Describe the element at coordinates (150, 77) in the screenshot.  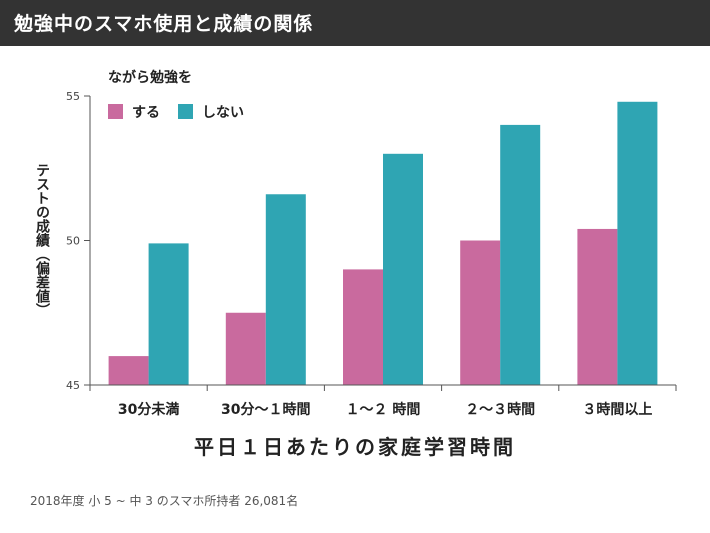
I see `legend-title: ながら勉強を` at that location.